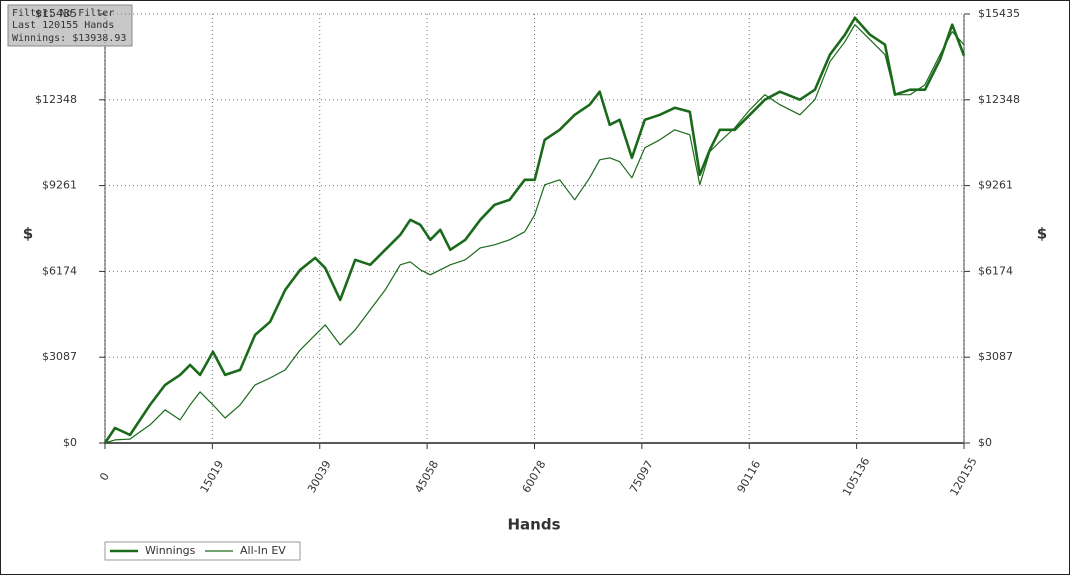 This screenshot has height=575, width=1070. I want to click on legend-label: All-In EV, so click(263, 550).